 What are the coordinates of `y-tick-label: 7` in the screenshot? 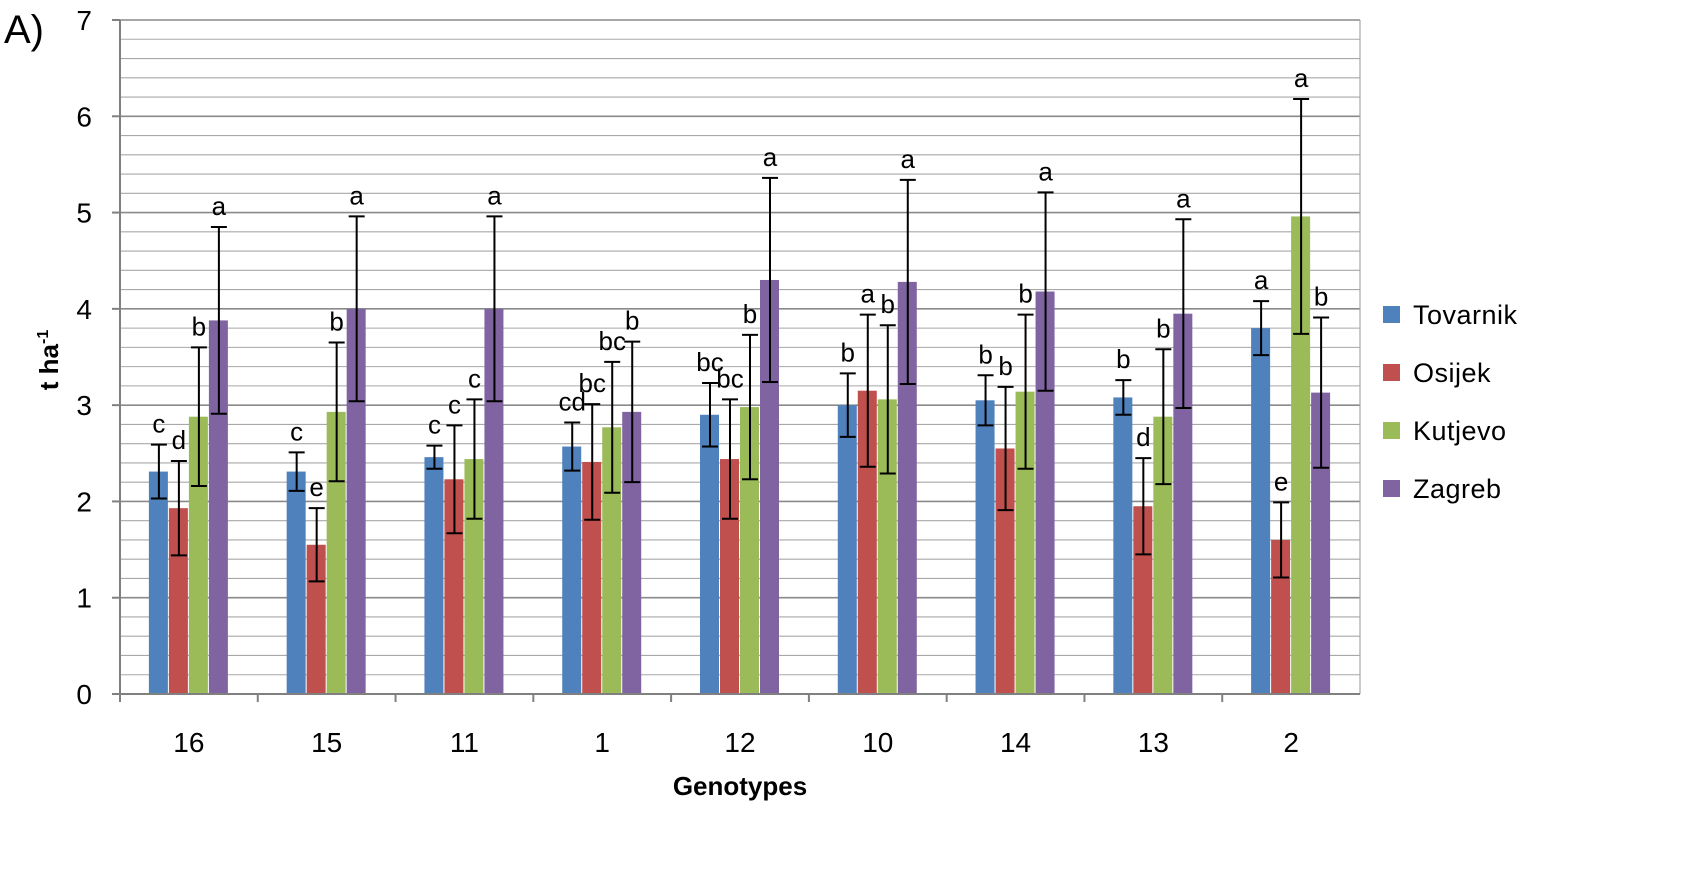 It's located at (84, 20).